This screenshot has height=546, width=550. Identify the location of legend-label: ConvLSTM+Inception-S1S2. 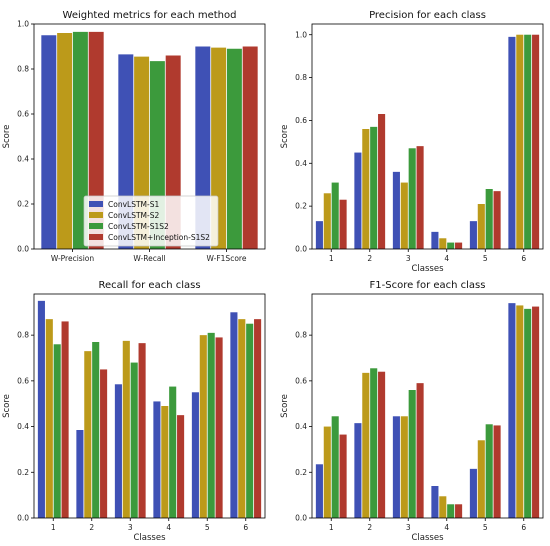
(159, 237).